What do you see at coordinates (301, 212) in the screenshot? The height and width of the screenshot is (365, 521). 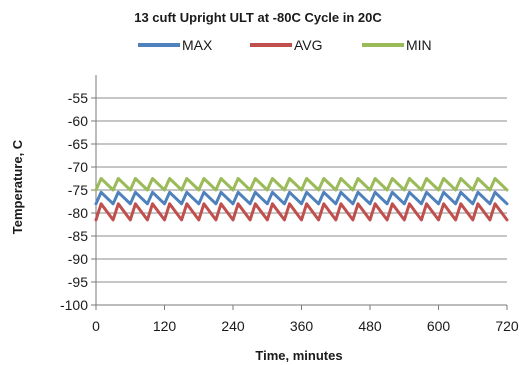 I see `series-line-avg` at bounding box center [301, 212].